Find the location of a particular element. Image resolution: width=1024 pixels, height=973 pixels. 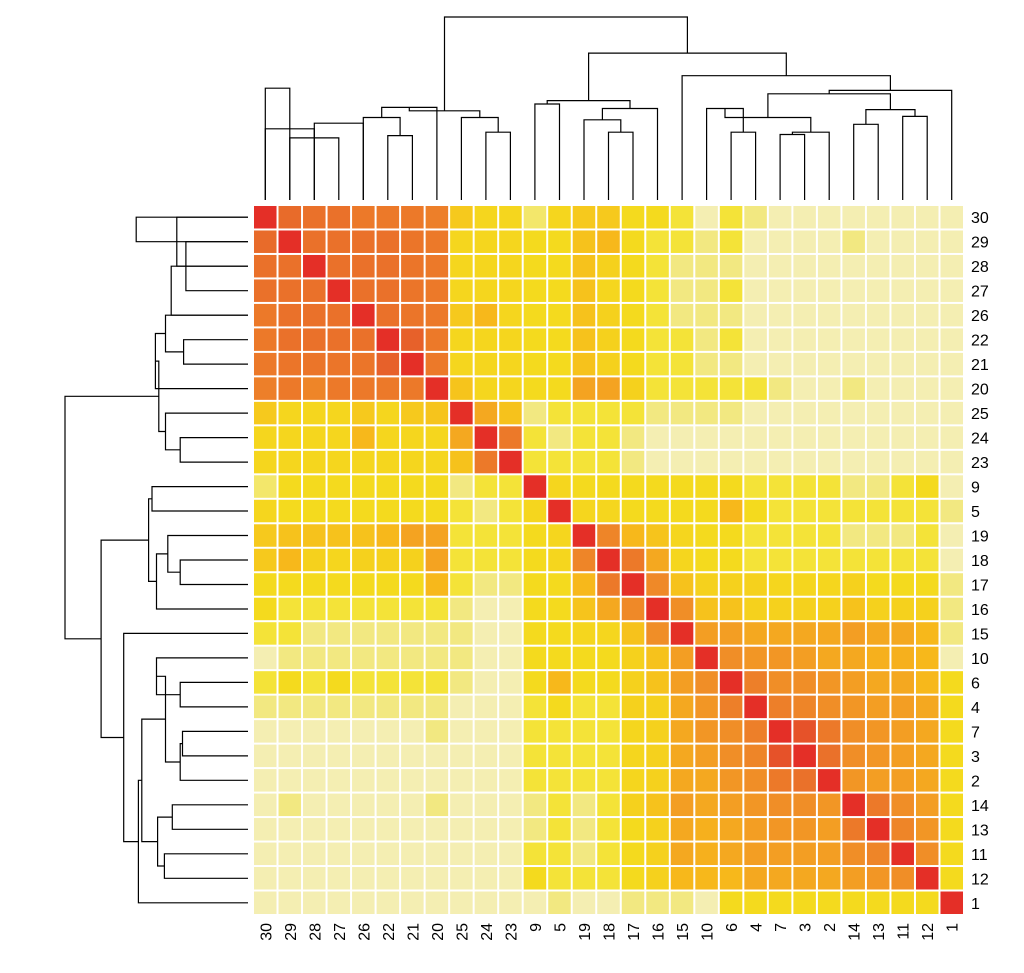

row-label: 9 is located at coordinates (975, 488).